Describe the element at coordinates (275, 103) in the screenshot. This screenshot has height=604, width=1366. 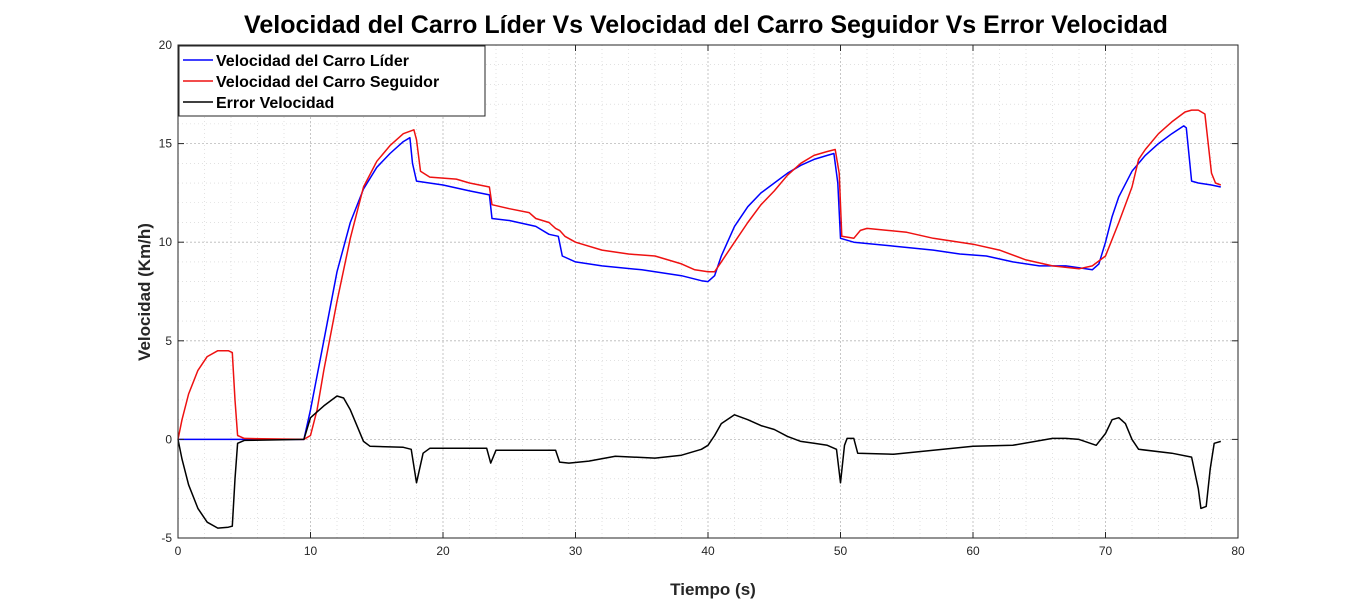
I see `legend-label-3: Error Velocidad` at that location.